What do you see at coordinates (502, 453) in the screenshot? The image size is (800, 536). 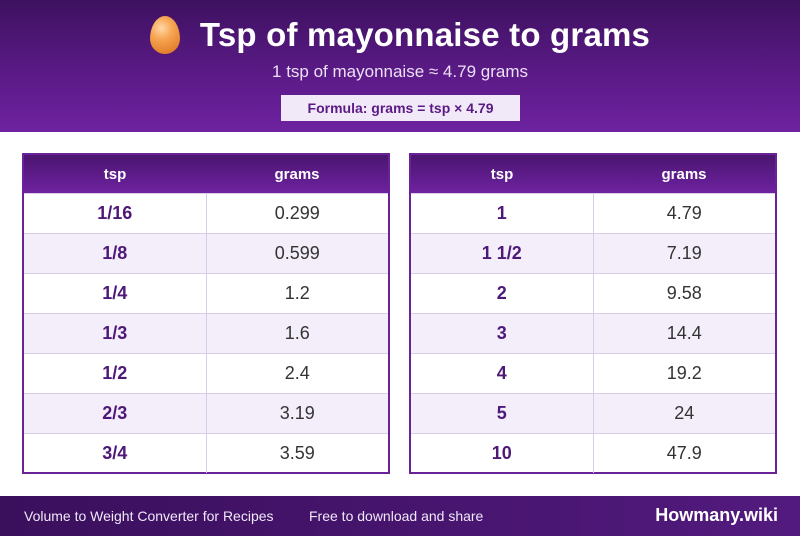 I see `tsp-cell: 10` at bounding box center [502, 453].